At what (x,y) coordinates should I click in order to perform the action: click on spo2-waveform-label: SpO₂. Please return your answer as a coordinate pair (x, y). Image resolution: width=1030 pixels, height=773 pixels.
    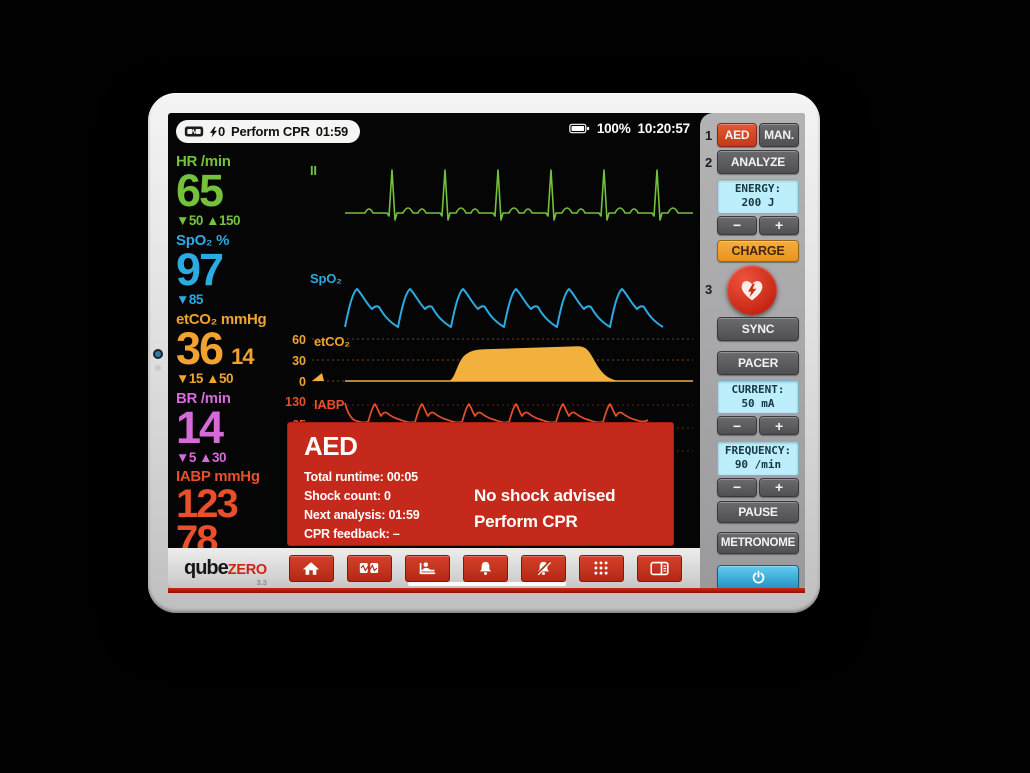
    Looking at the image, I should click on (326, 278).